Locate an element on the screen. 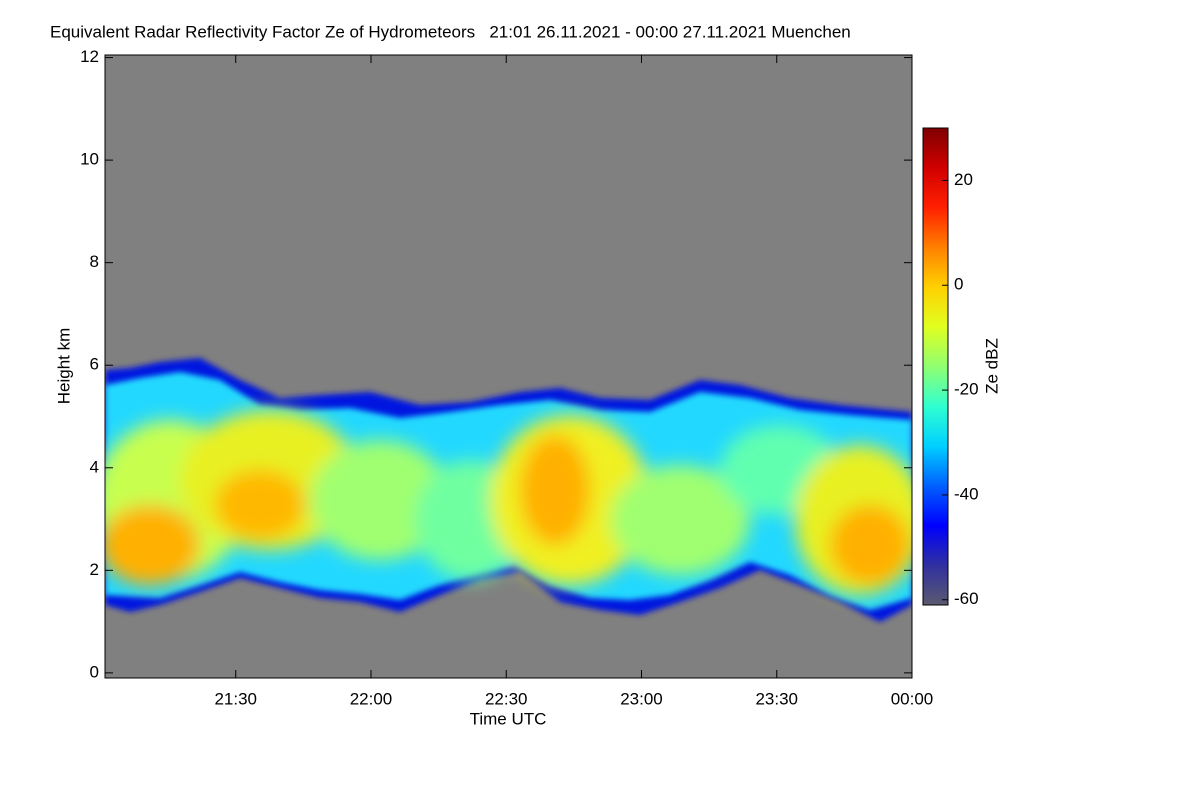  x-tick-label: 23:30 is located at coordinates (776, 698).